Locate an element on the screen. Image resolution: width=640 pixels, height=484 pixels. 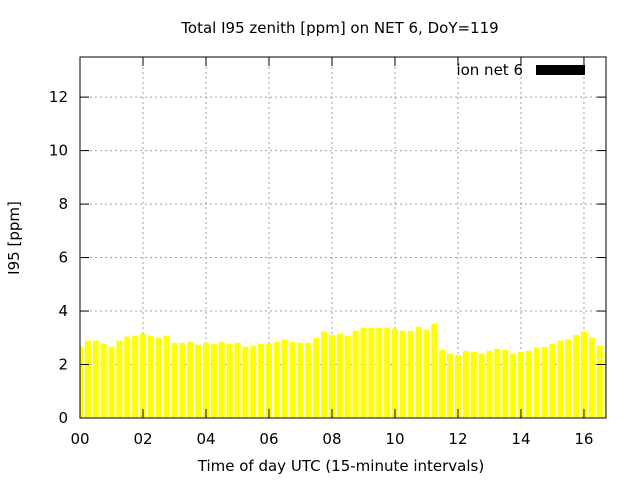
x-tick-label: 00 is located at coordinates (79, 439).